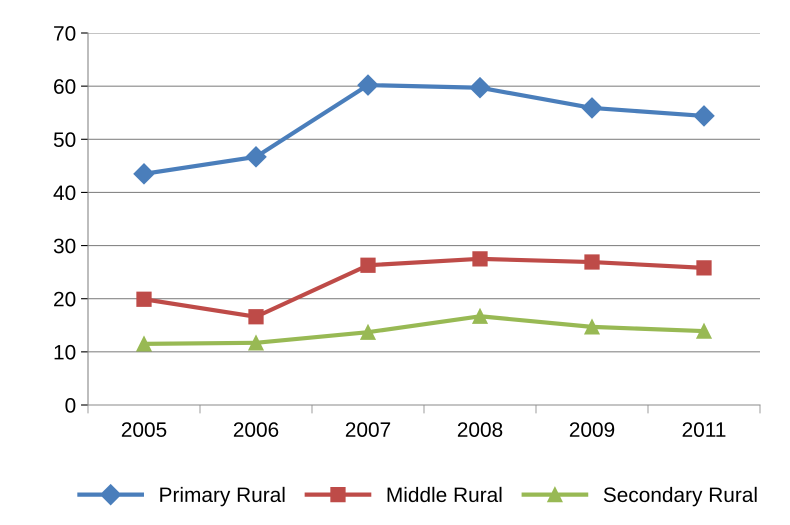 The image size is (790, 525). I want to click on y-tick-label: 60, so click(65, 86).